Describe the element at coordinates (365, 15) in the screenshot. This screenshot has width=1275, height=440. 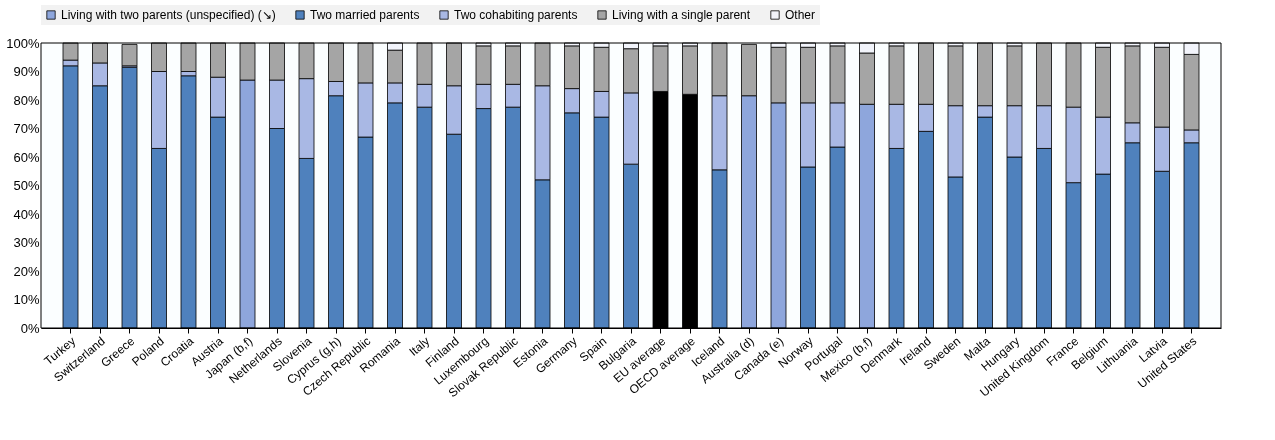
I see `legend-label: Two married parents` at that location.